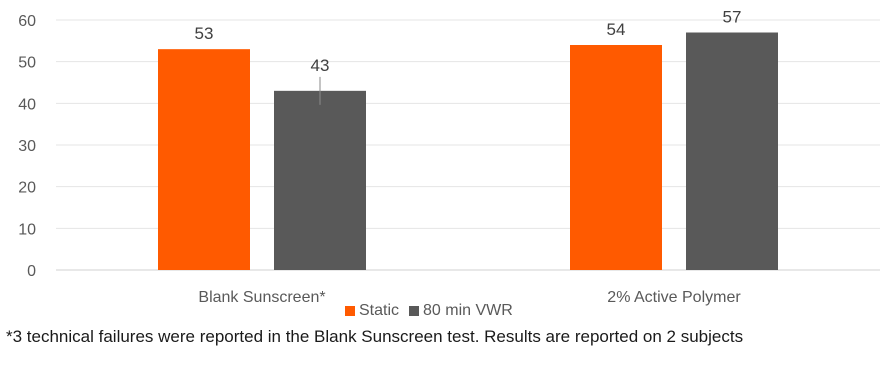 The height and width of the screenshot is (374, 886). I want to click on data-labels: 53 43 54 57, so click(468, 41).